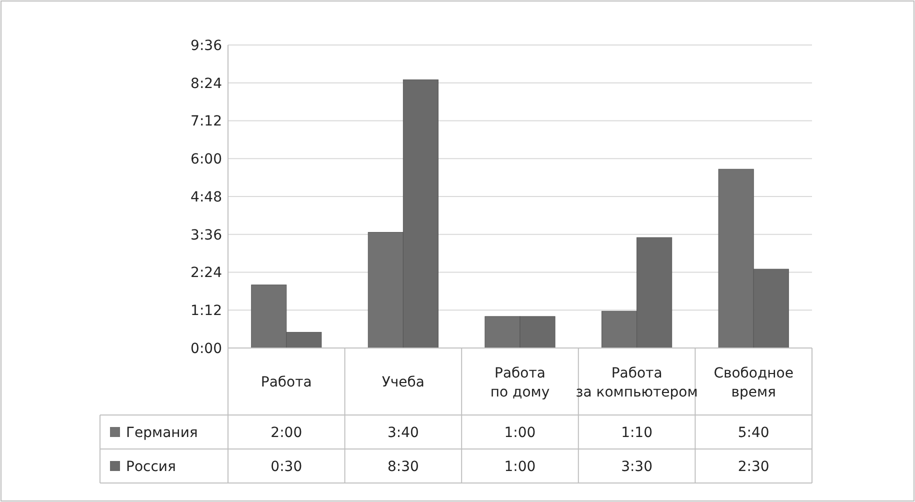 The image size is (915, 502). What do you see at coordinates (206, 273) in the screenshot?
I see `y-tick-label: 2:24` at bounding box center [206, 273].